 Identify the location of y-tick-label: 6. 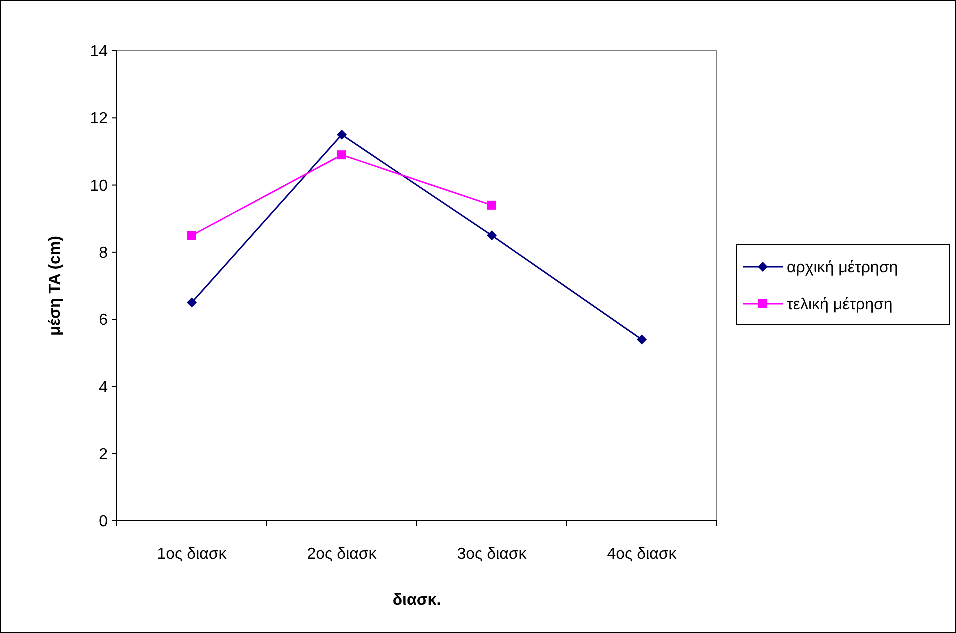
(103, 321).